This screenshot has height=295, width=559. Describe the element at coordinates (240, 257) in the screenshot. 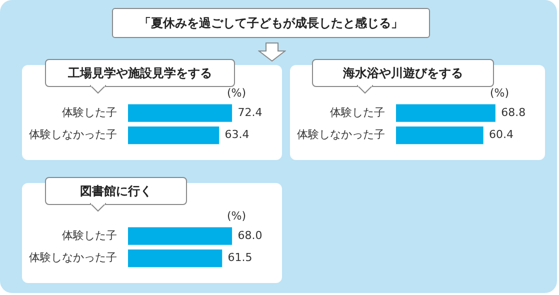

I see `data-label: 61.5` at that location.